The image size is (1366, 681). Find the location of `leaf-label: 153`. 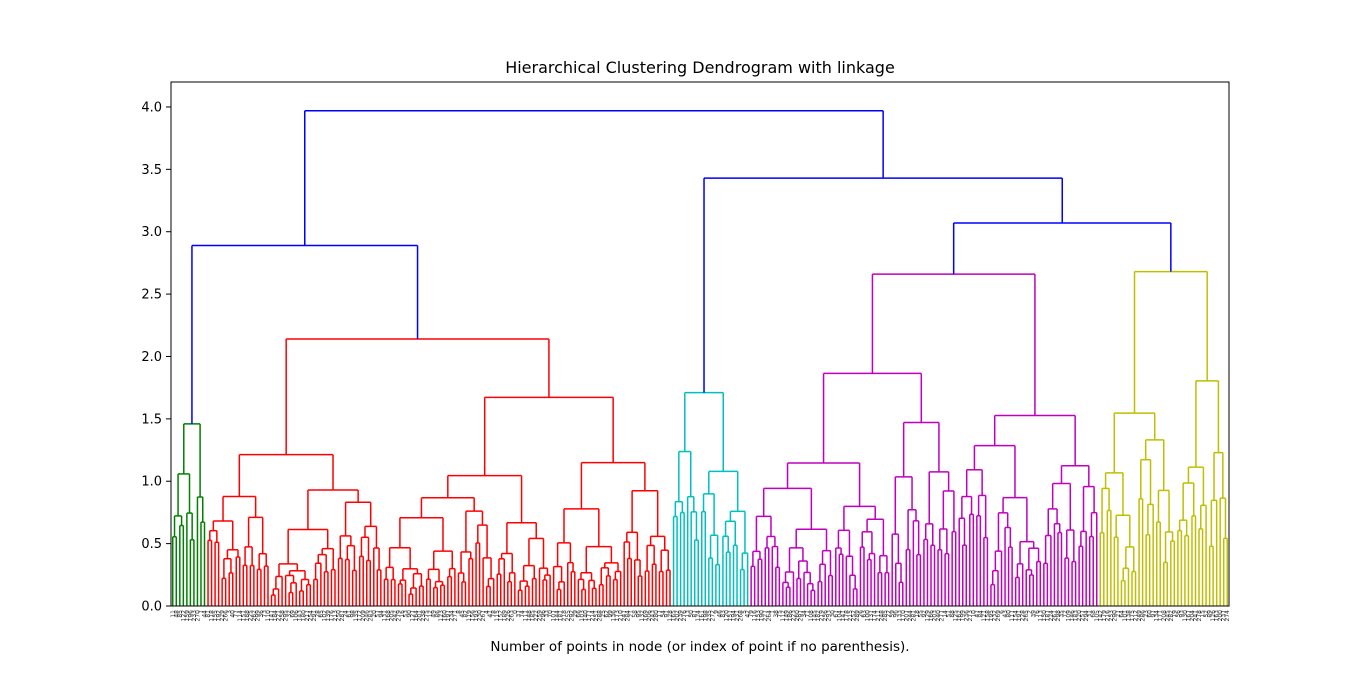

leaf-label: 153 is located at coordinates (758, 616).